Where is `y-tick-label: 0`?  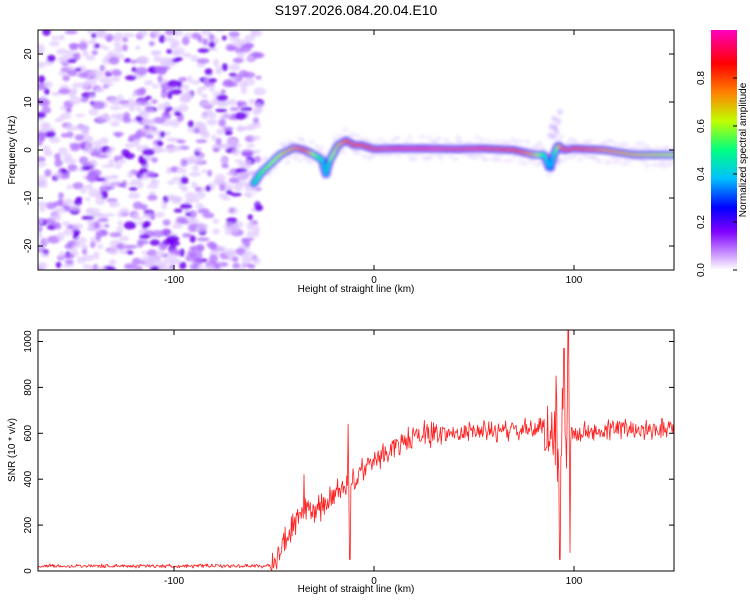
y-tick-label: 0 is located at coordinates (28, 150).